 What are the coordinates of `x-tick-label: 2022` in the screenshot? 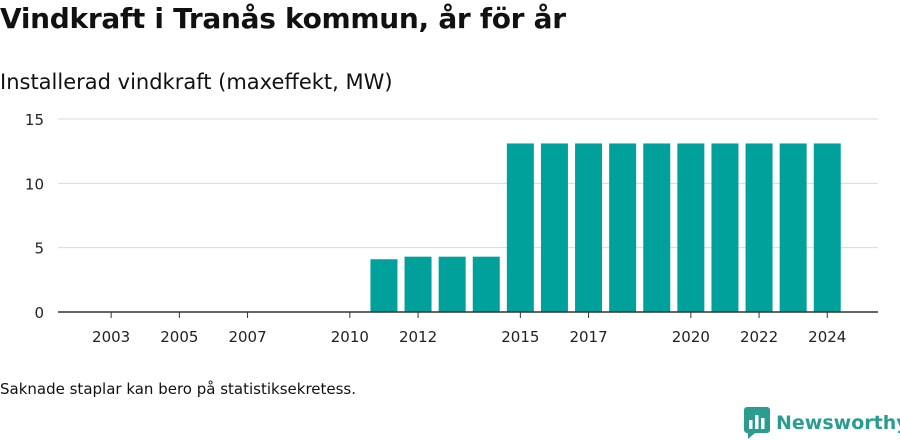 It's located at (759, 337).